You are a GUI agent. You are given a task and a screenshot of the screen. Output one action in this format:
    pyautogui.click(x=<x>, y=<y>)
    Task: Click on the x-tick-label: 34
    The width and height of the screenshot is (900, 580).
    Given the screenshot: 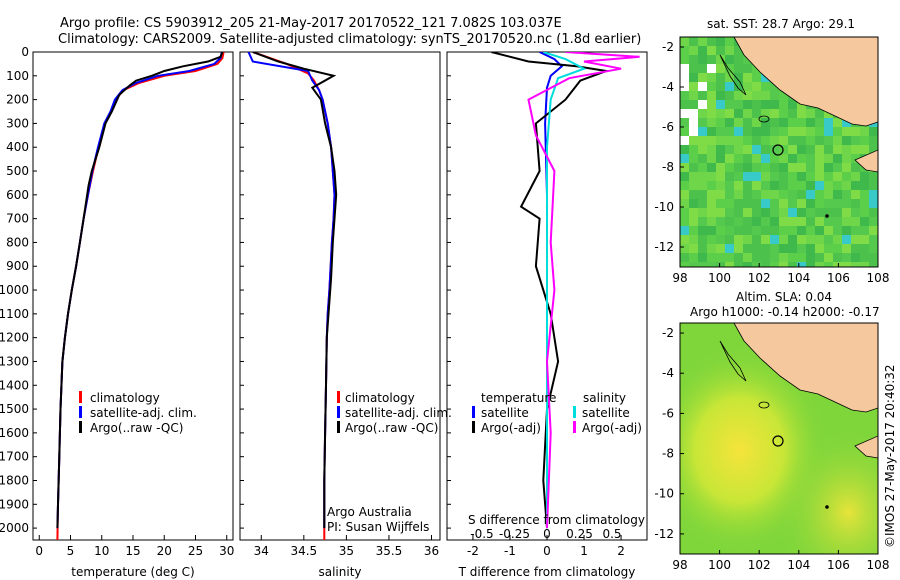 What is the action you would take?
    pyautogui.click(x=261, y=551)
    